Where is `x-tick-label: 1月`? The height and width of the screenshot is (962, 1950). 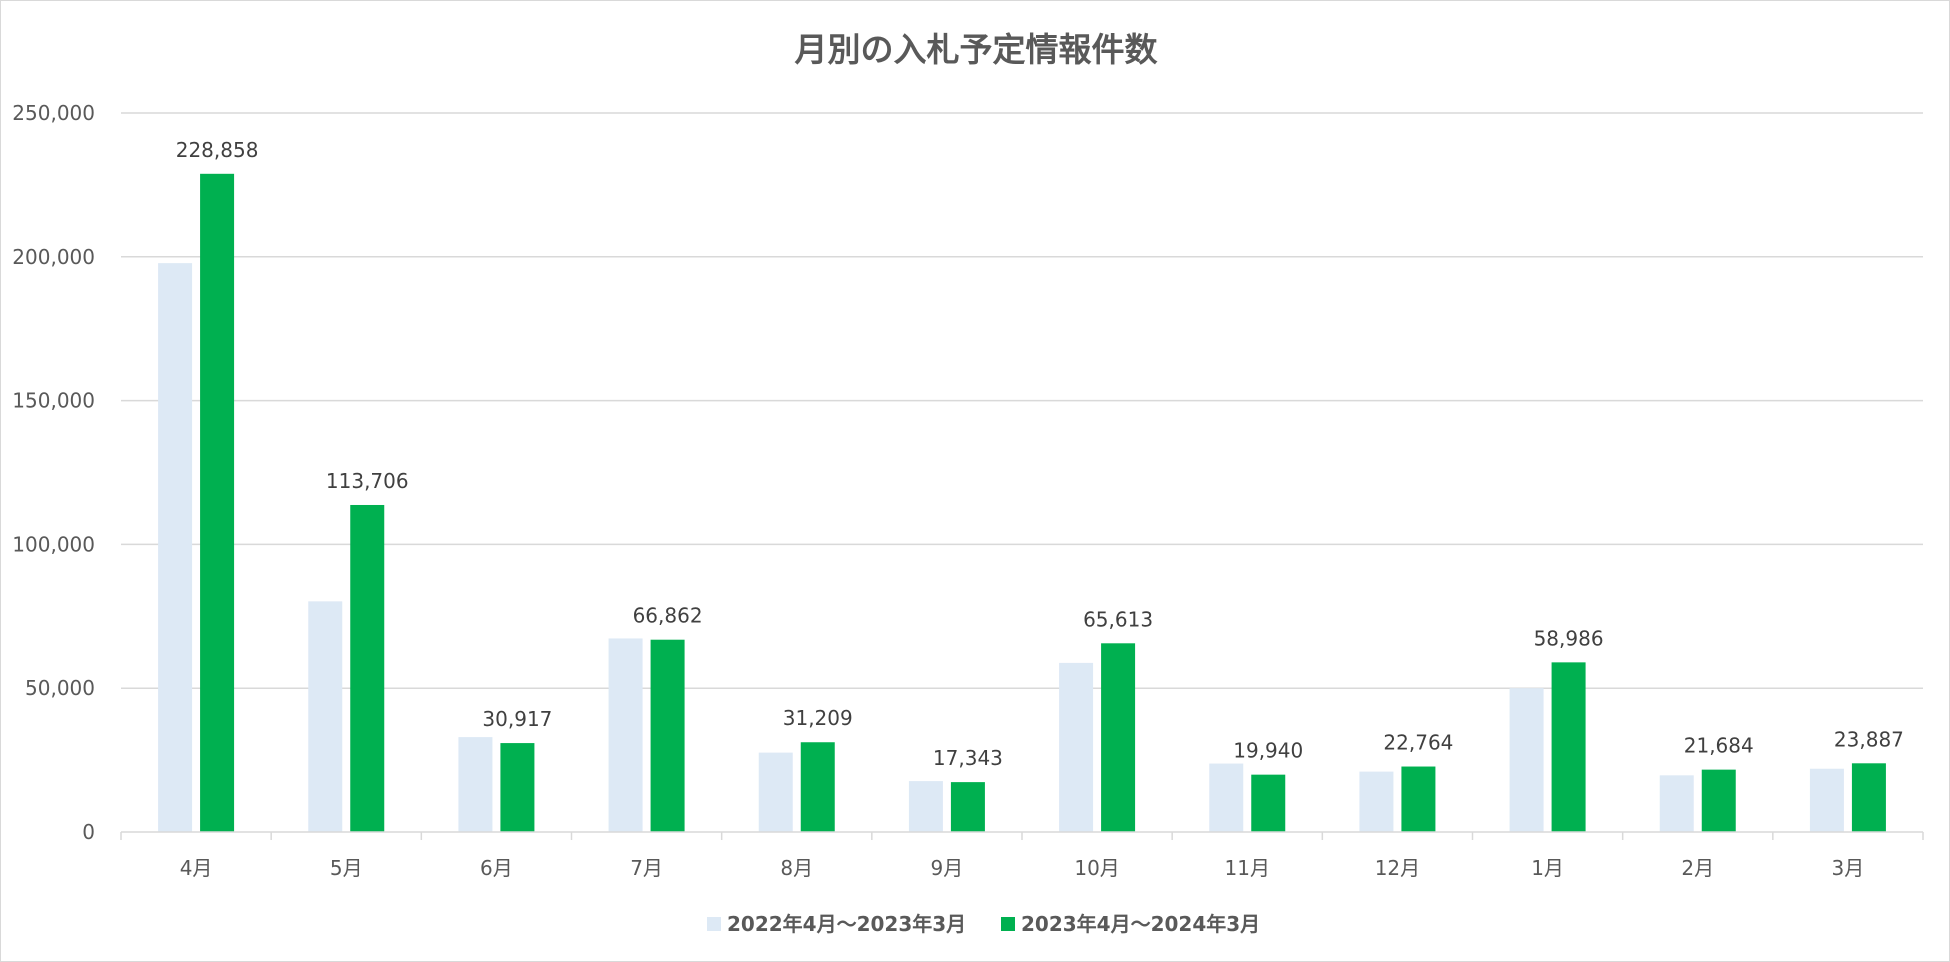
x-tick-label: 1月 is located at coordinates (1547, 868).